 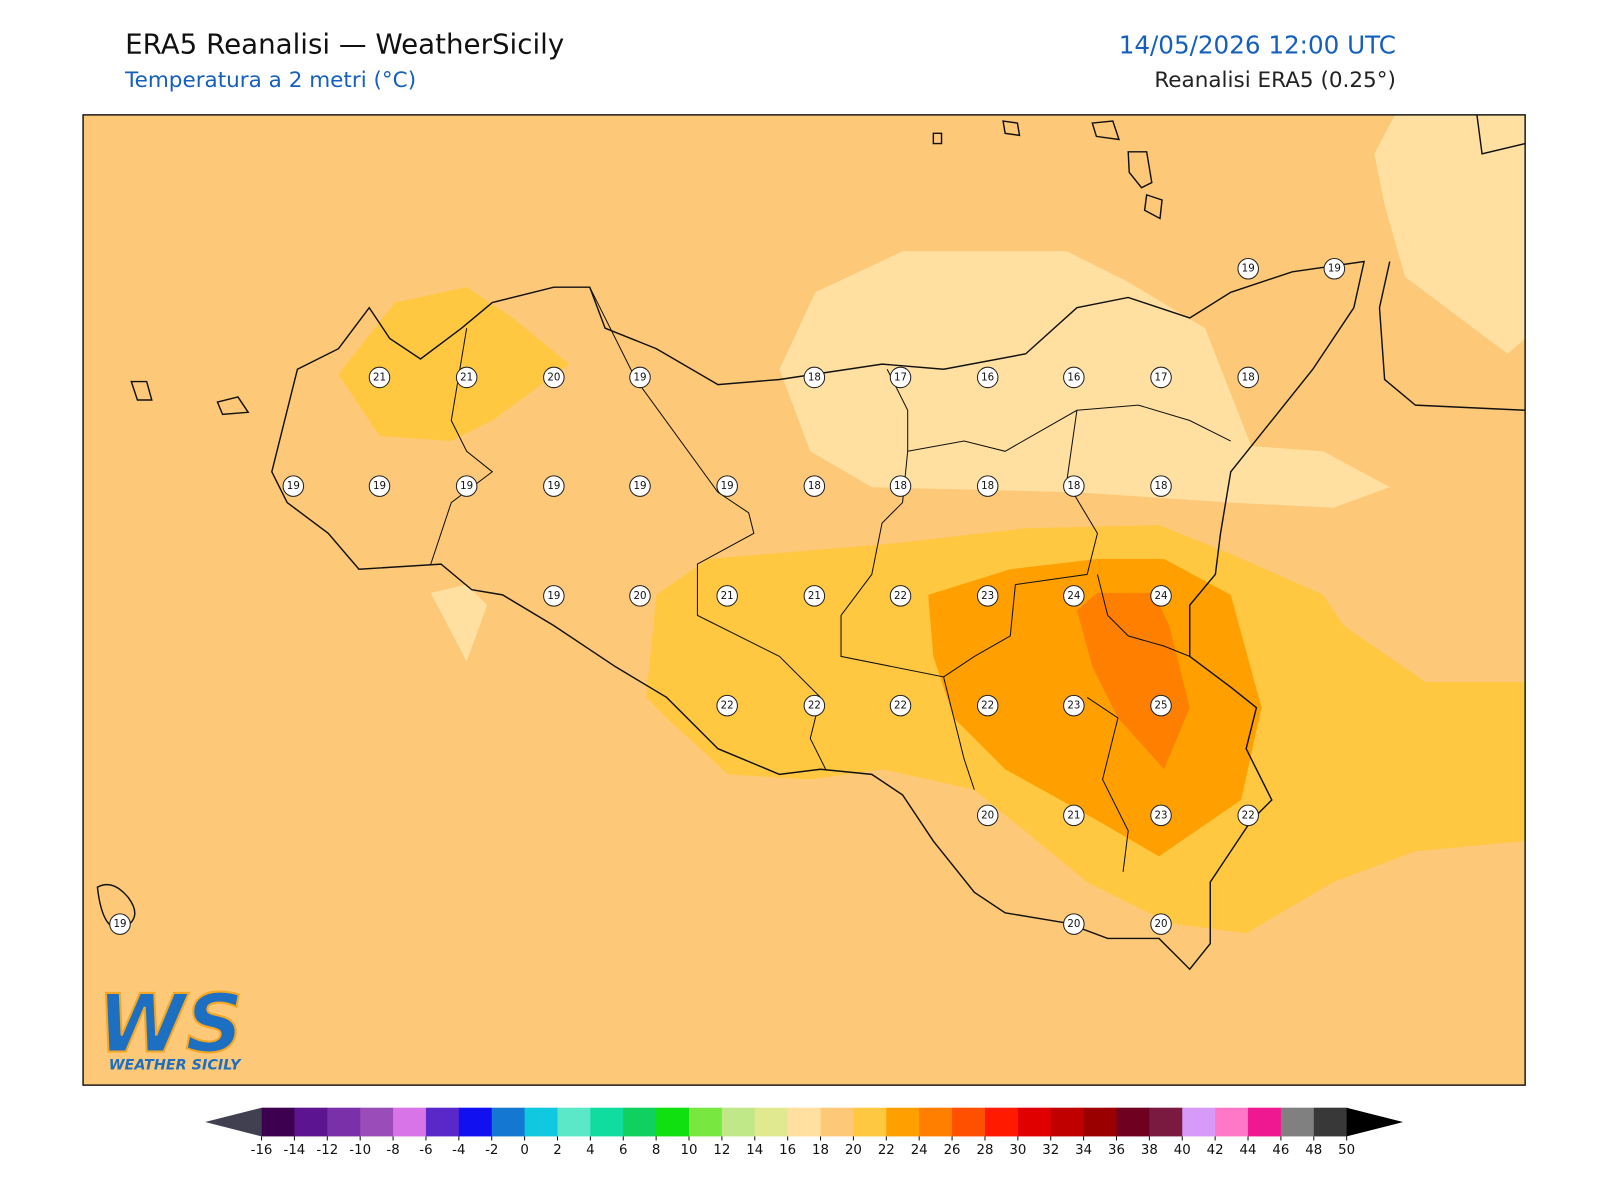 I want to click on colorbar-tick-label: 48, so click(x=1313, y=1150).